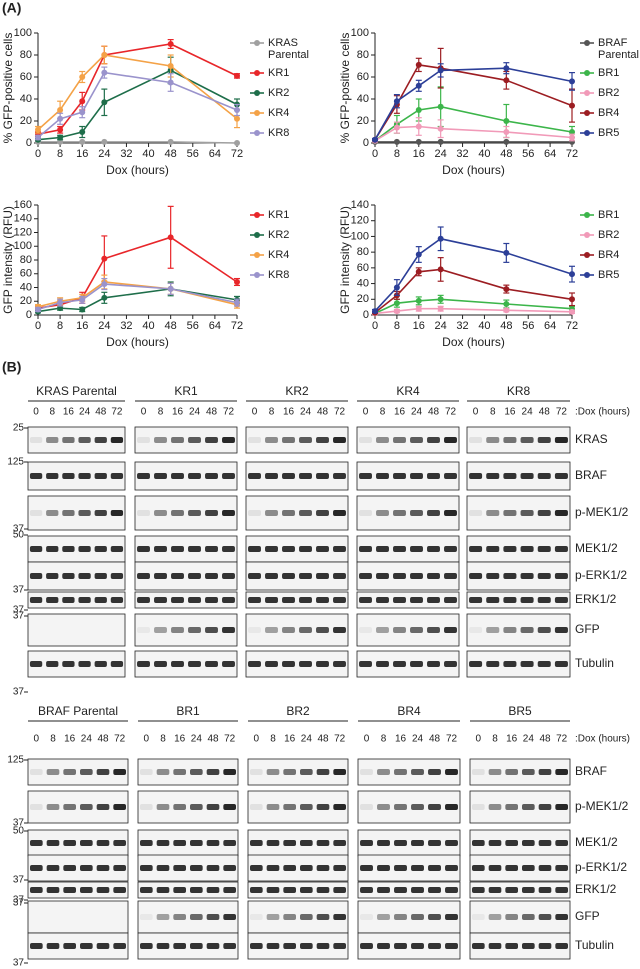  What do you see at coordinates (290, 739) in the screenshot?
I see `timepoint-label: 16` at bounding box center [290, 739].